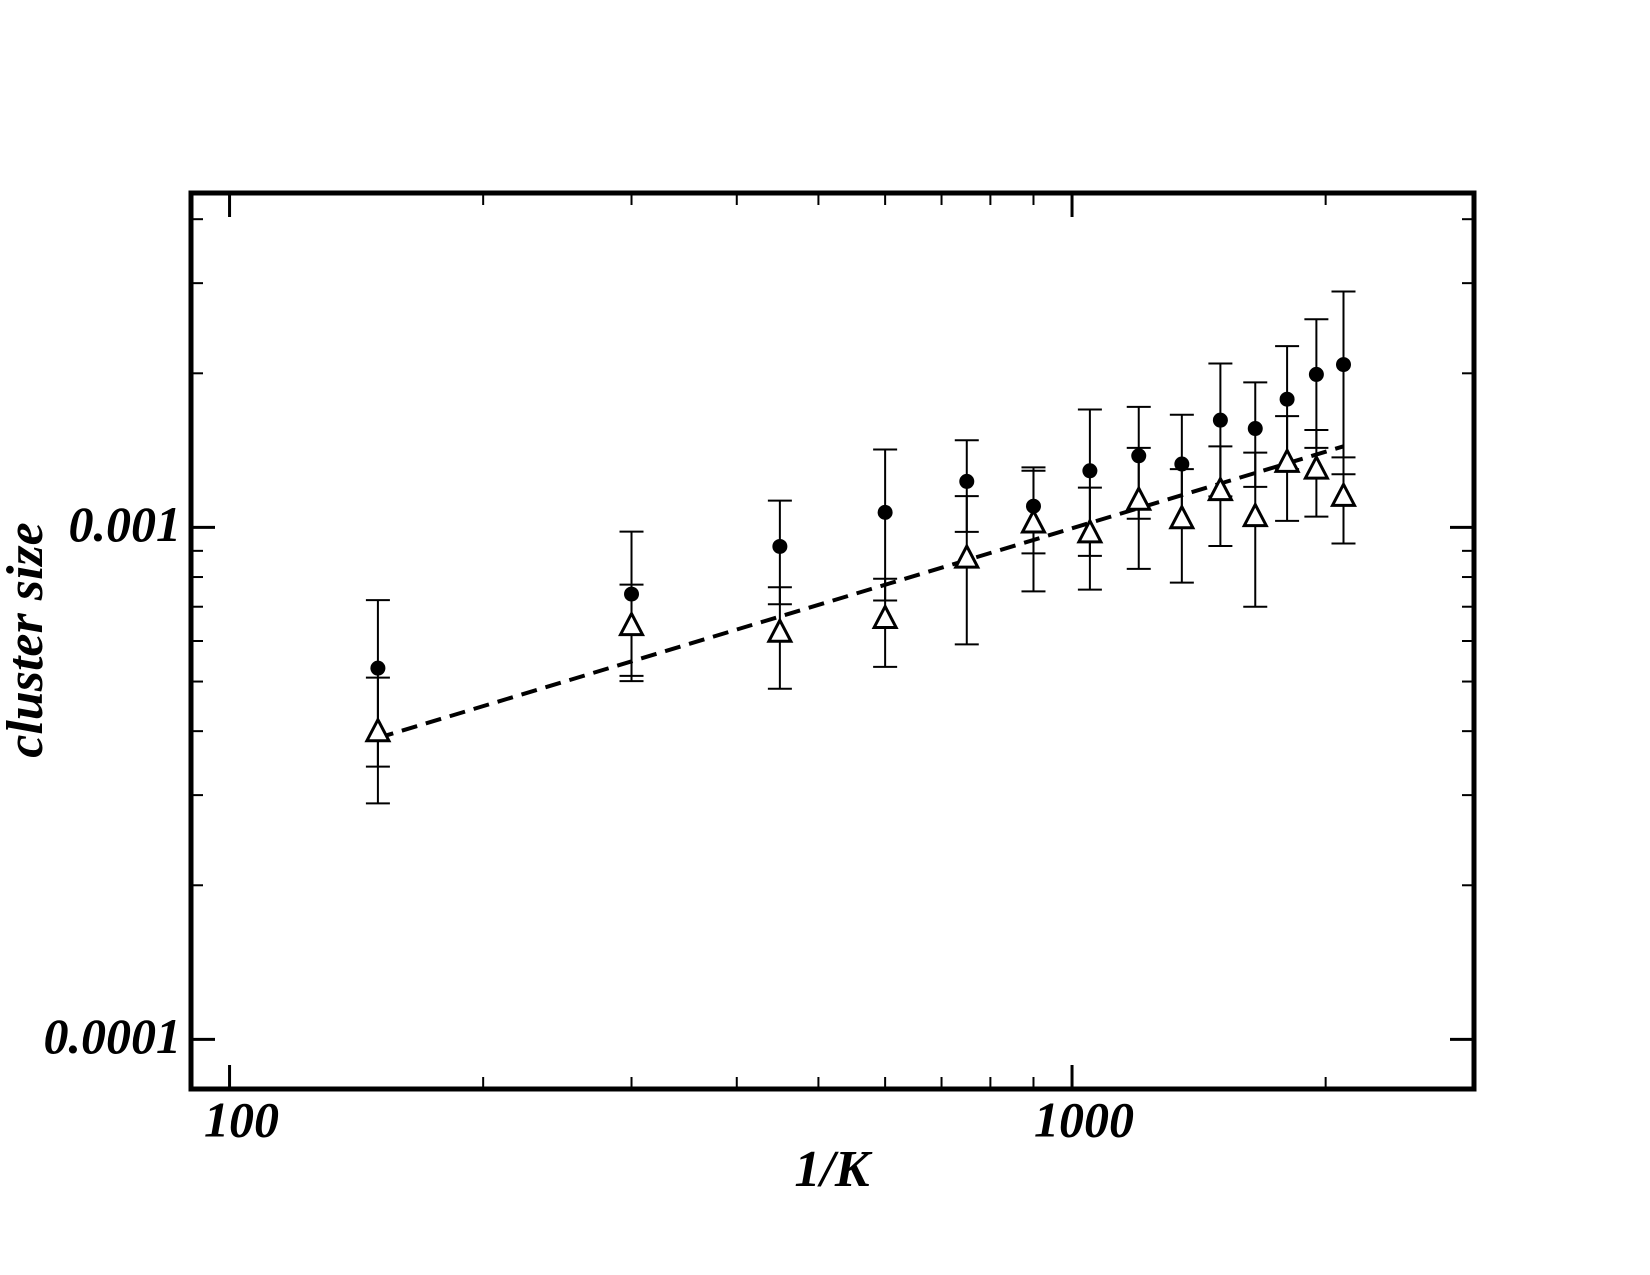 Image resolution: width=1650 pixels, height=1275 pixels. What do you see at coordinates (861, 592) in the screenshot?
I see `fit-line` at bounding box center [861, 592].